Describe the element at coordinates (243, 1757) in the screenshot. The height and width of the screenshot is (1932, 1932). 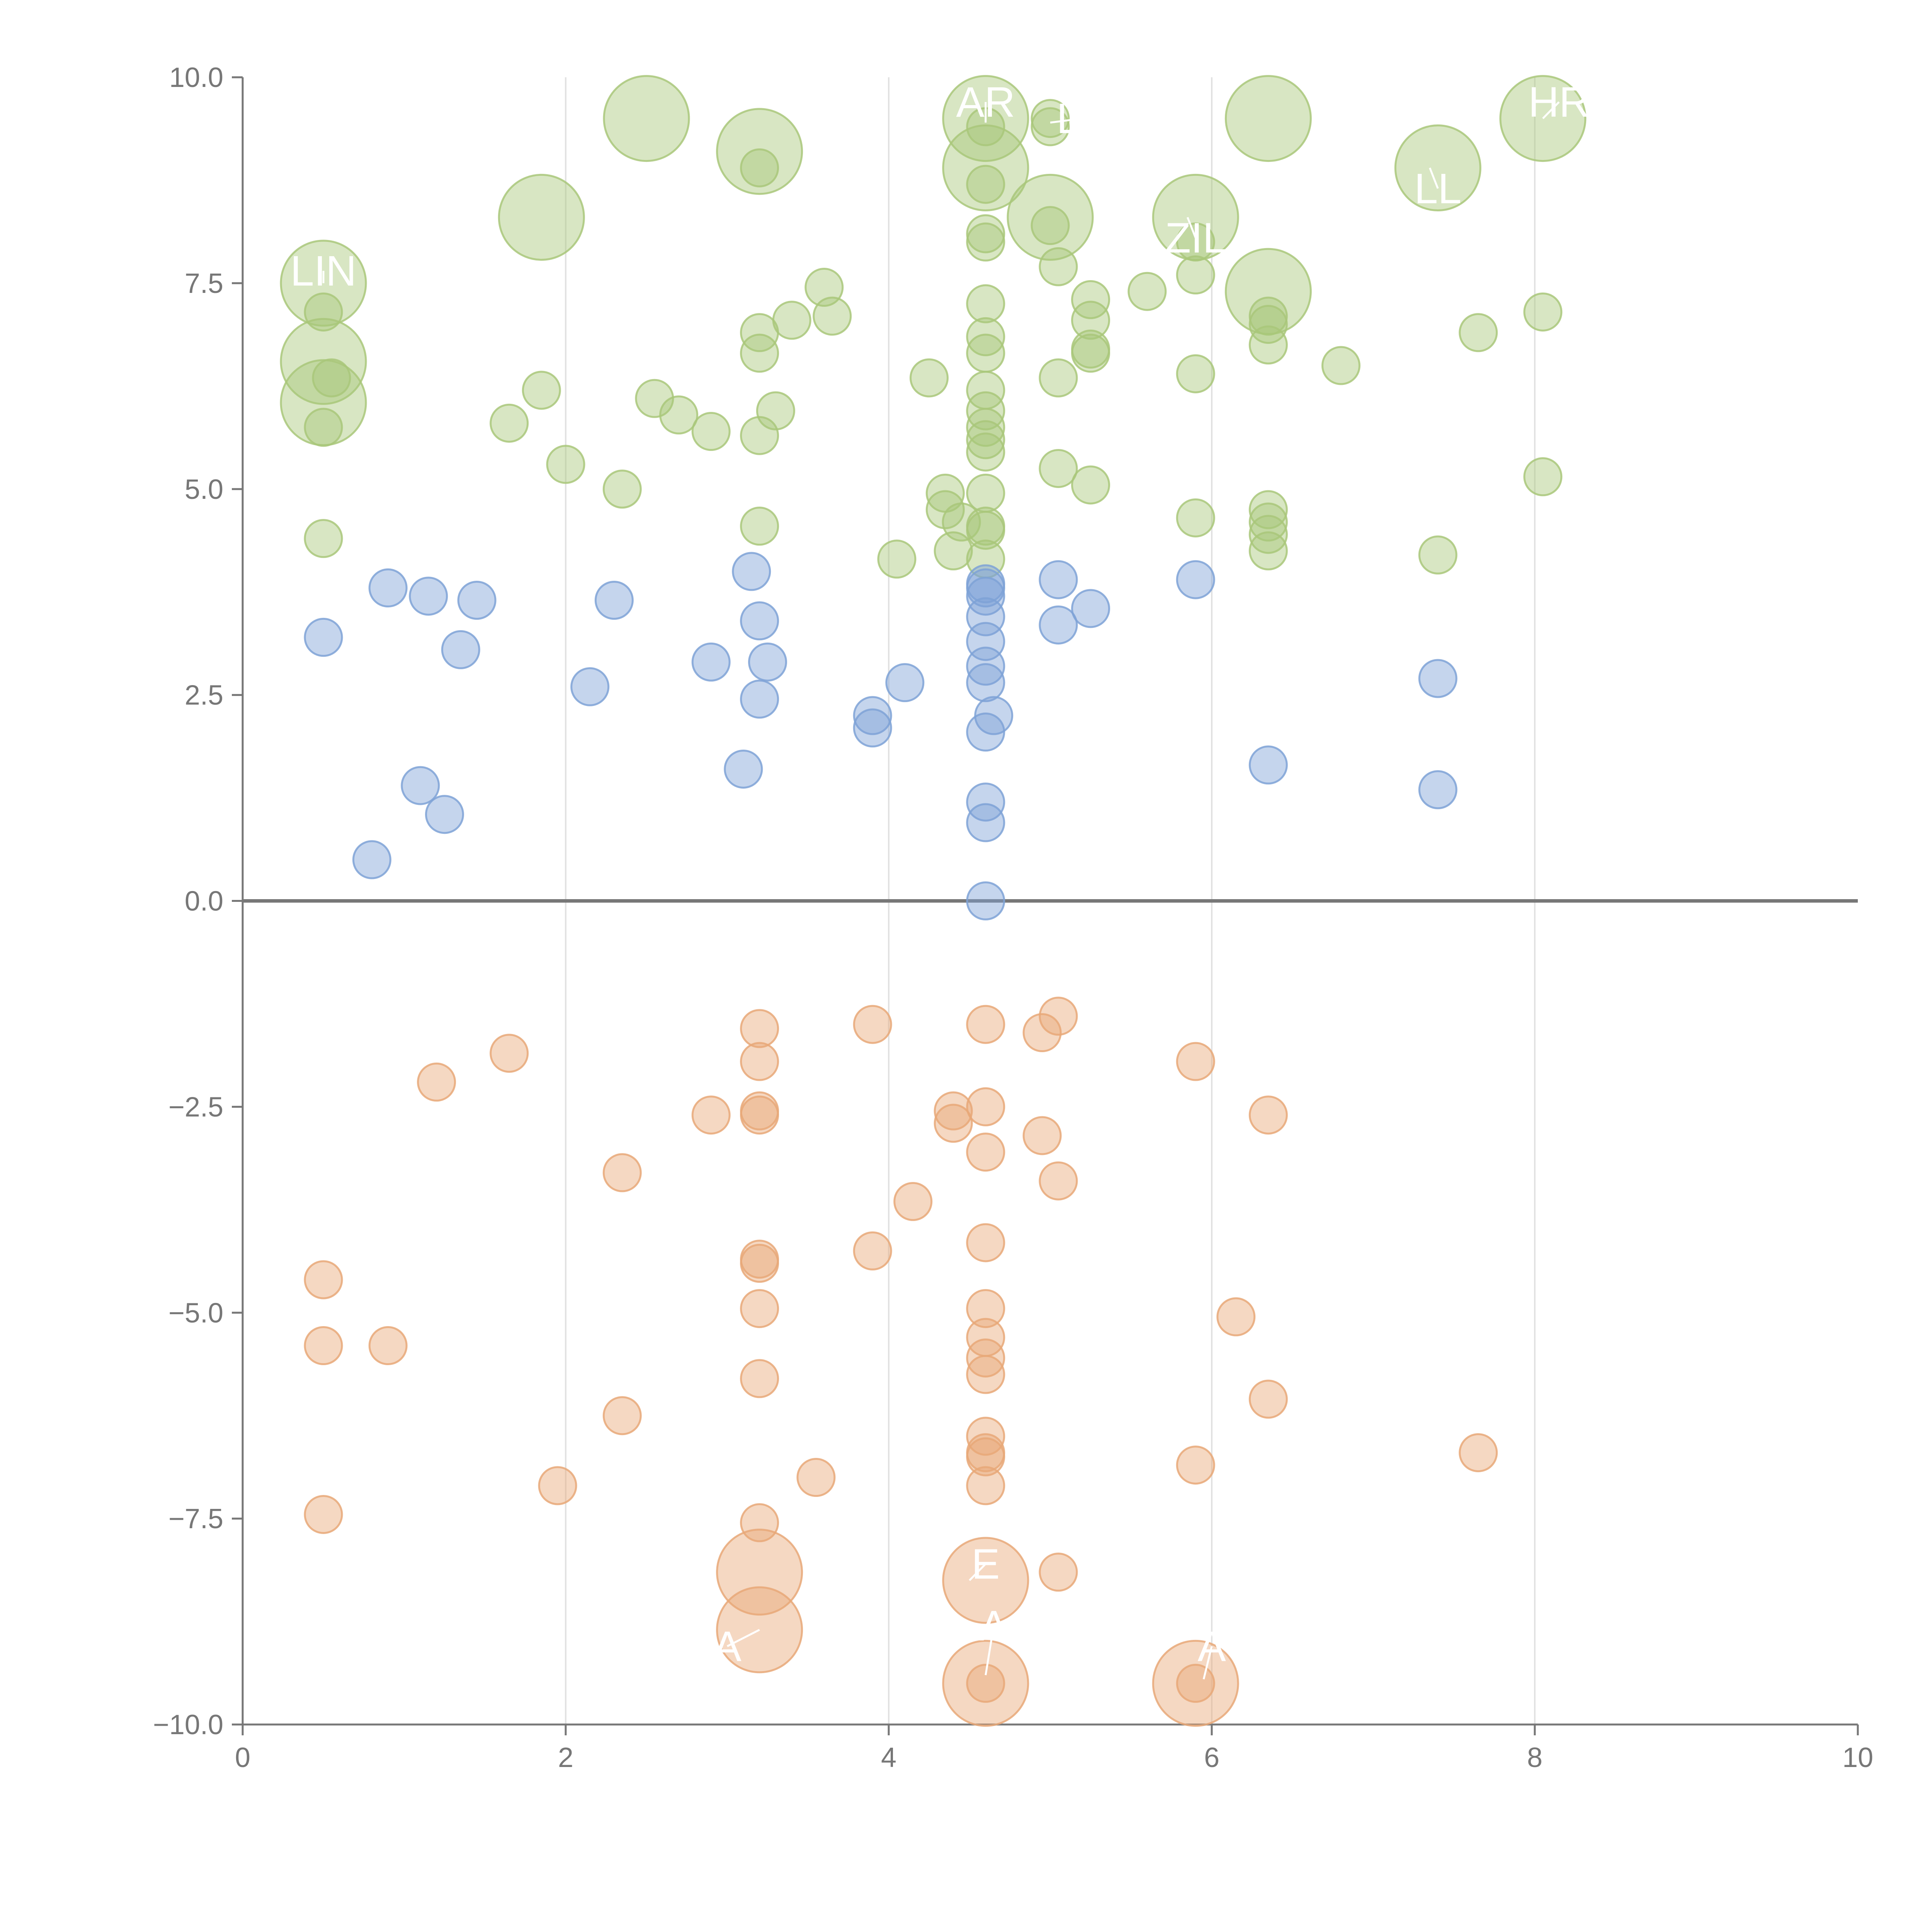
I see `x-tick-label: 0` at that location.